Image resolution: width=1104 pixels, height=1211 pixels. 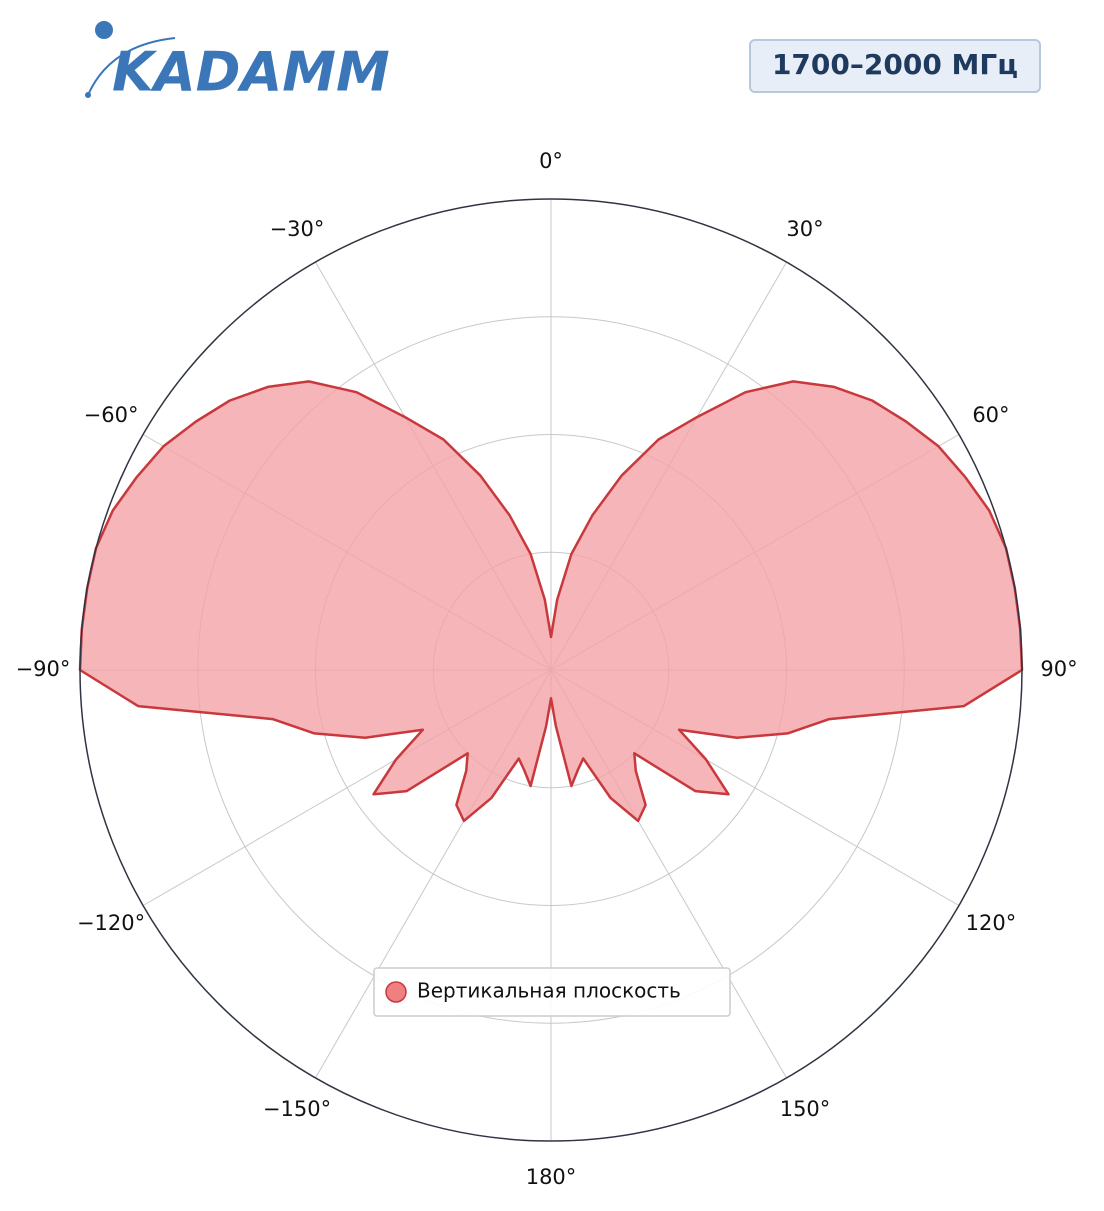 I want to click on badge, so click(x=895, y=66).